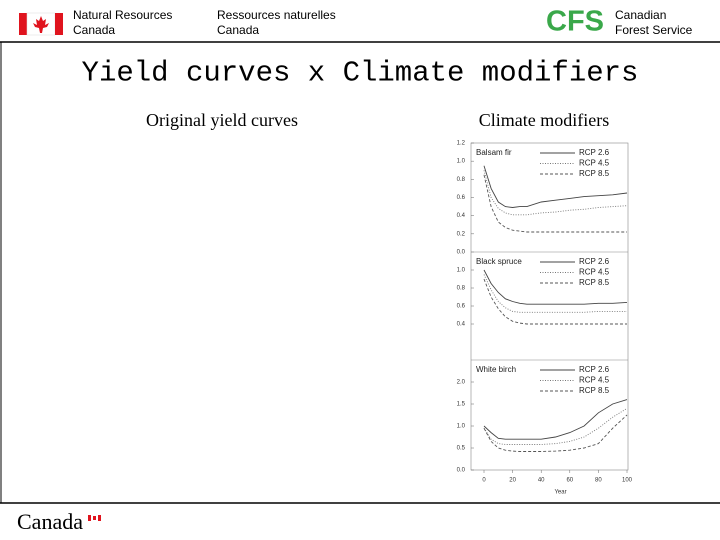 The image size is (720, 540). What do you see at coordinates (654, 30) in the screenshot?
I see `cfs-name-2: Forest Service` at bounding box center [654, 30].